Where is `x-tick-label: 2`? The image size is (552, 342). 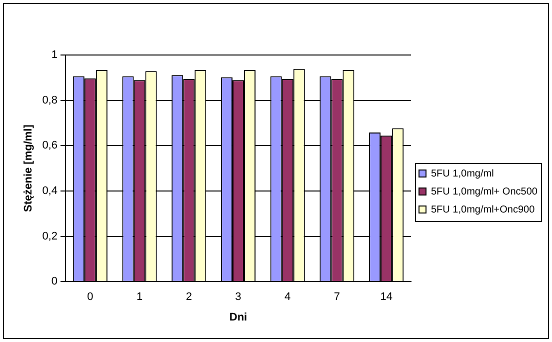
x-tick-label: 2 is located at coordinates (189, 297).